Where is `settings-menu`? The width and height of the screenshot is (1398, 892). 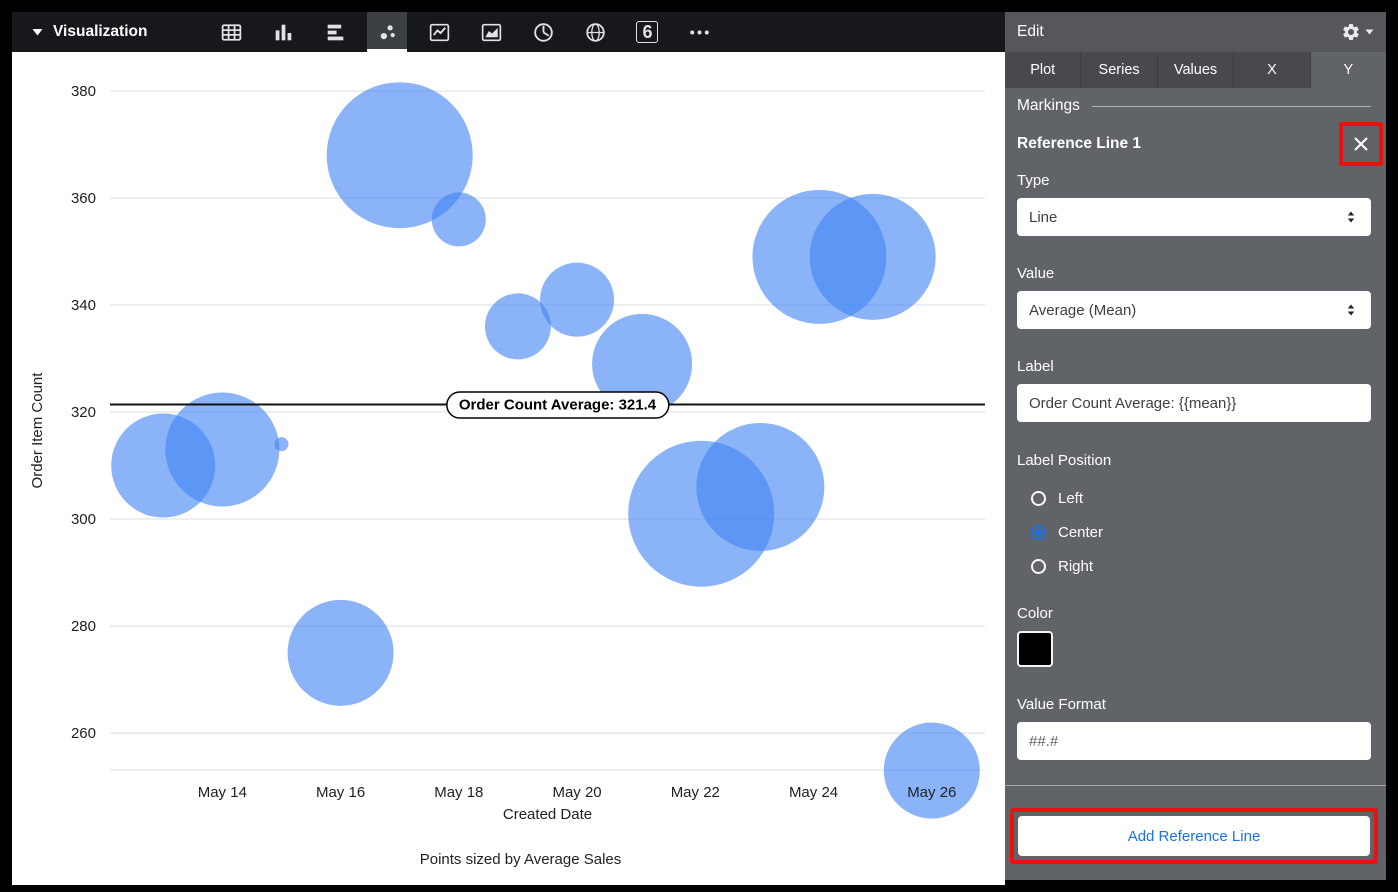 settings-menu is located at coordinates (1357, 32).